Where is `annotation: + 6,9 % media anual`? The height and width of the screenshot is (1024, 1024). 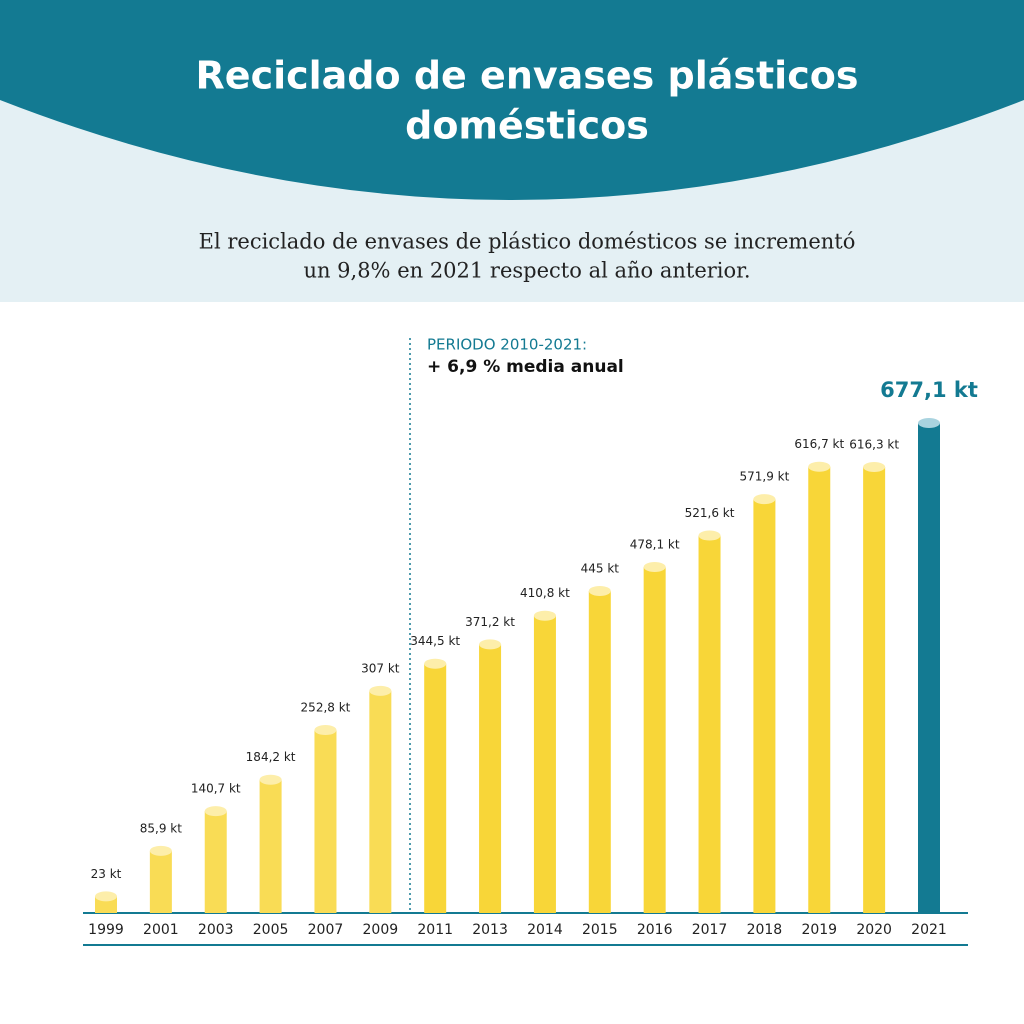
annotation: + 6,9 % media anual is located at coordinates (525, 367).